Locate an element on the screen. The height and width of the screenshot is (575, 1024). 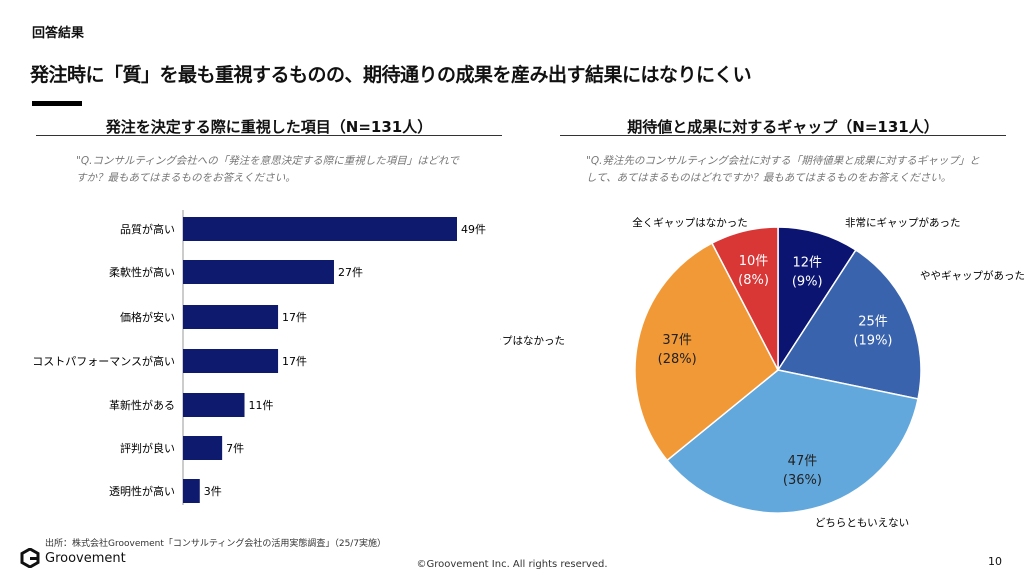
bar-chart-title: 発注を決定する際に重視した項目（N=131人） is located at coordinates (269, 127).